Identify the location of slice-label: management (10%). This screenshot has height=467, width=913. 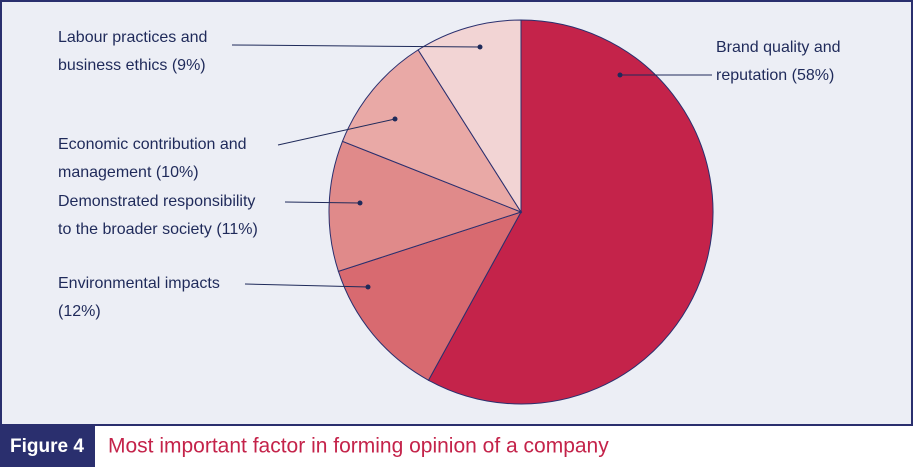
(128, 172).